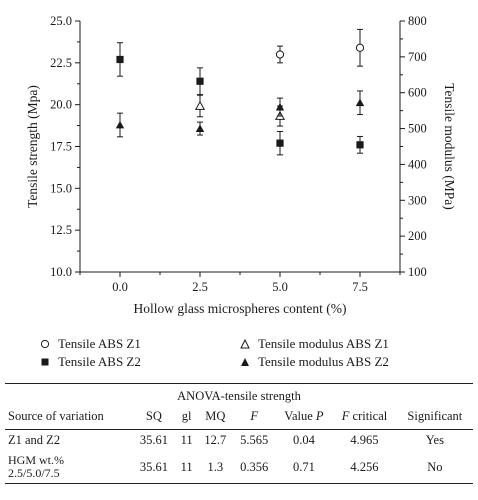  What do you see at coordinates (368, 416) in the screenshot?
I see `header-fcrit-rest: critical` at bounding box center [368, 416].